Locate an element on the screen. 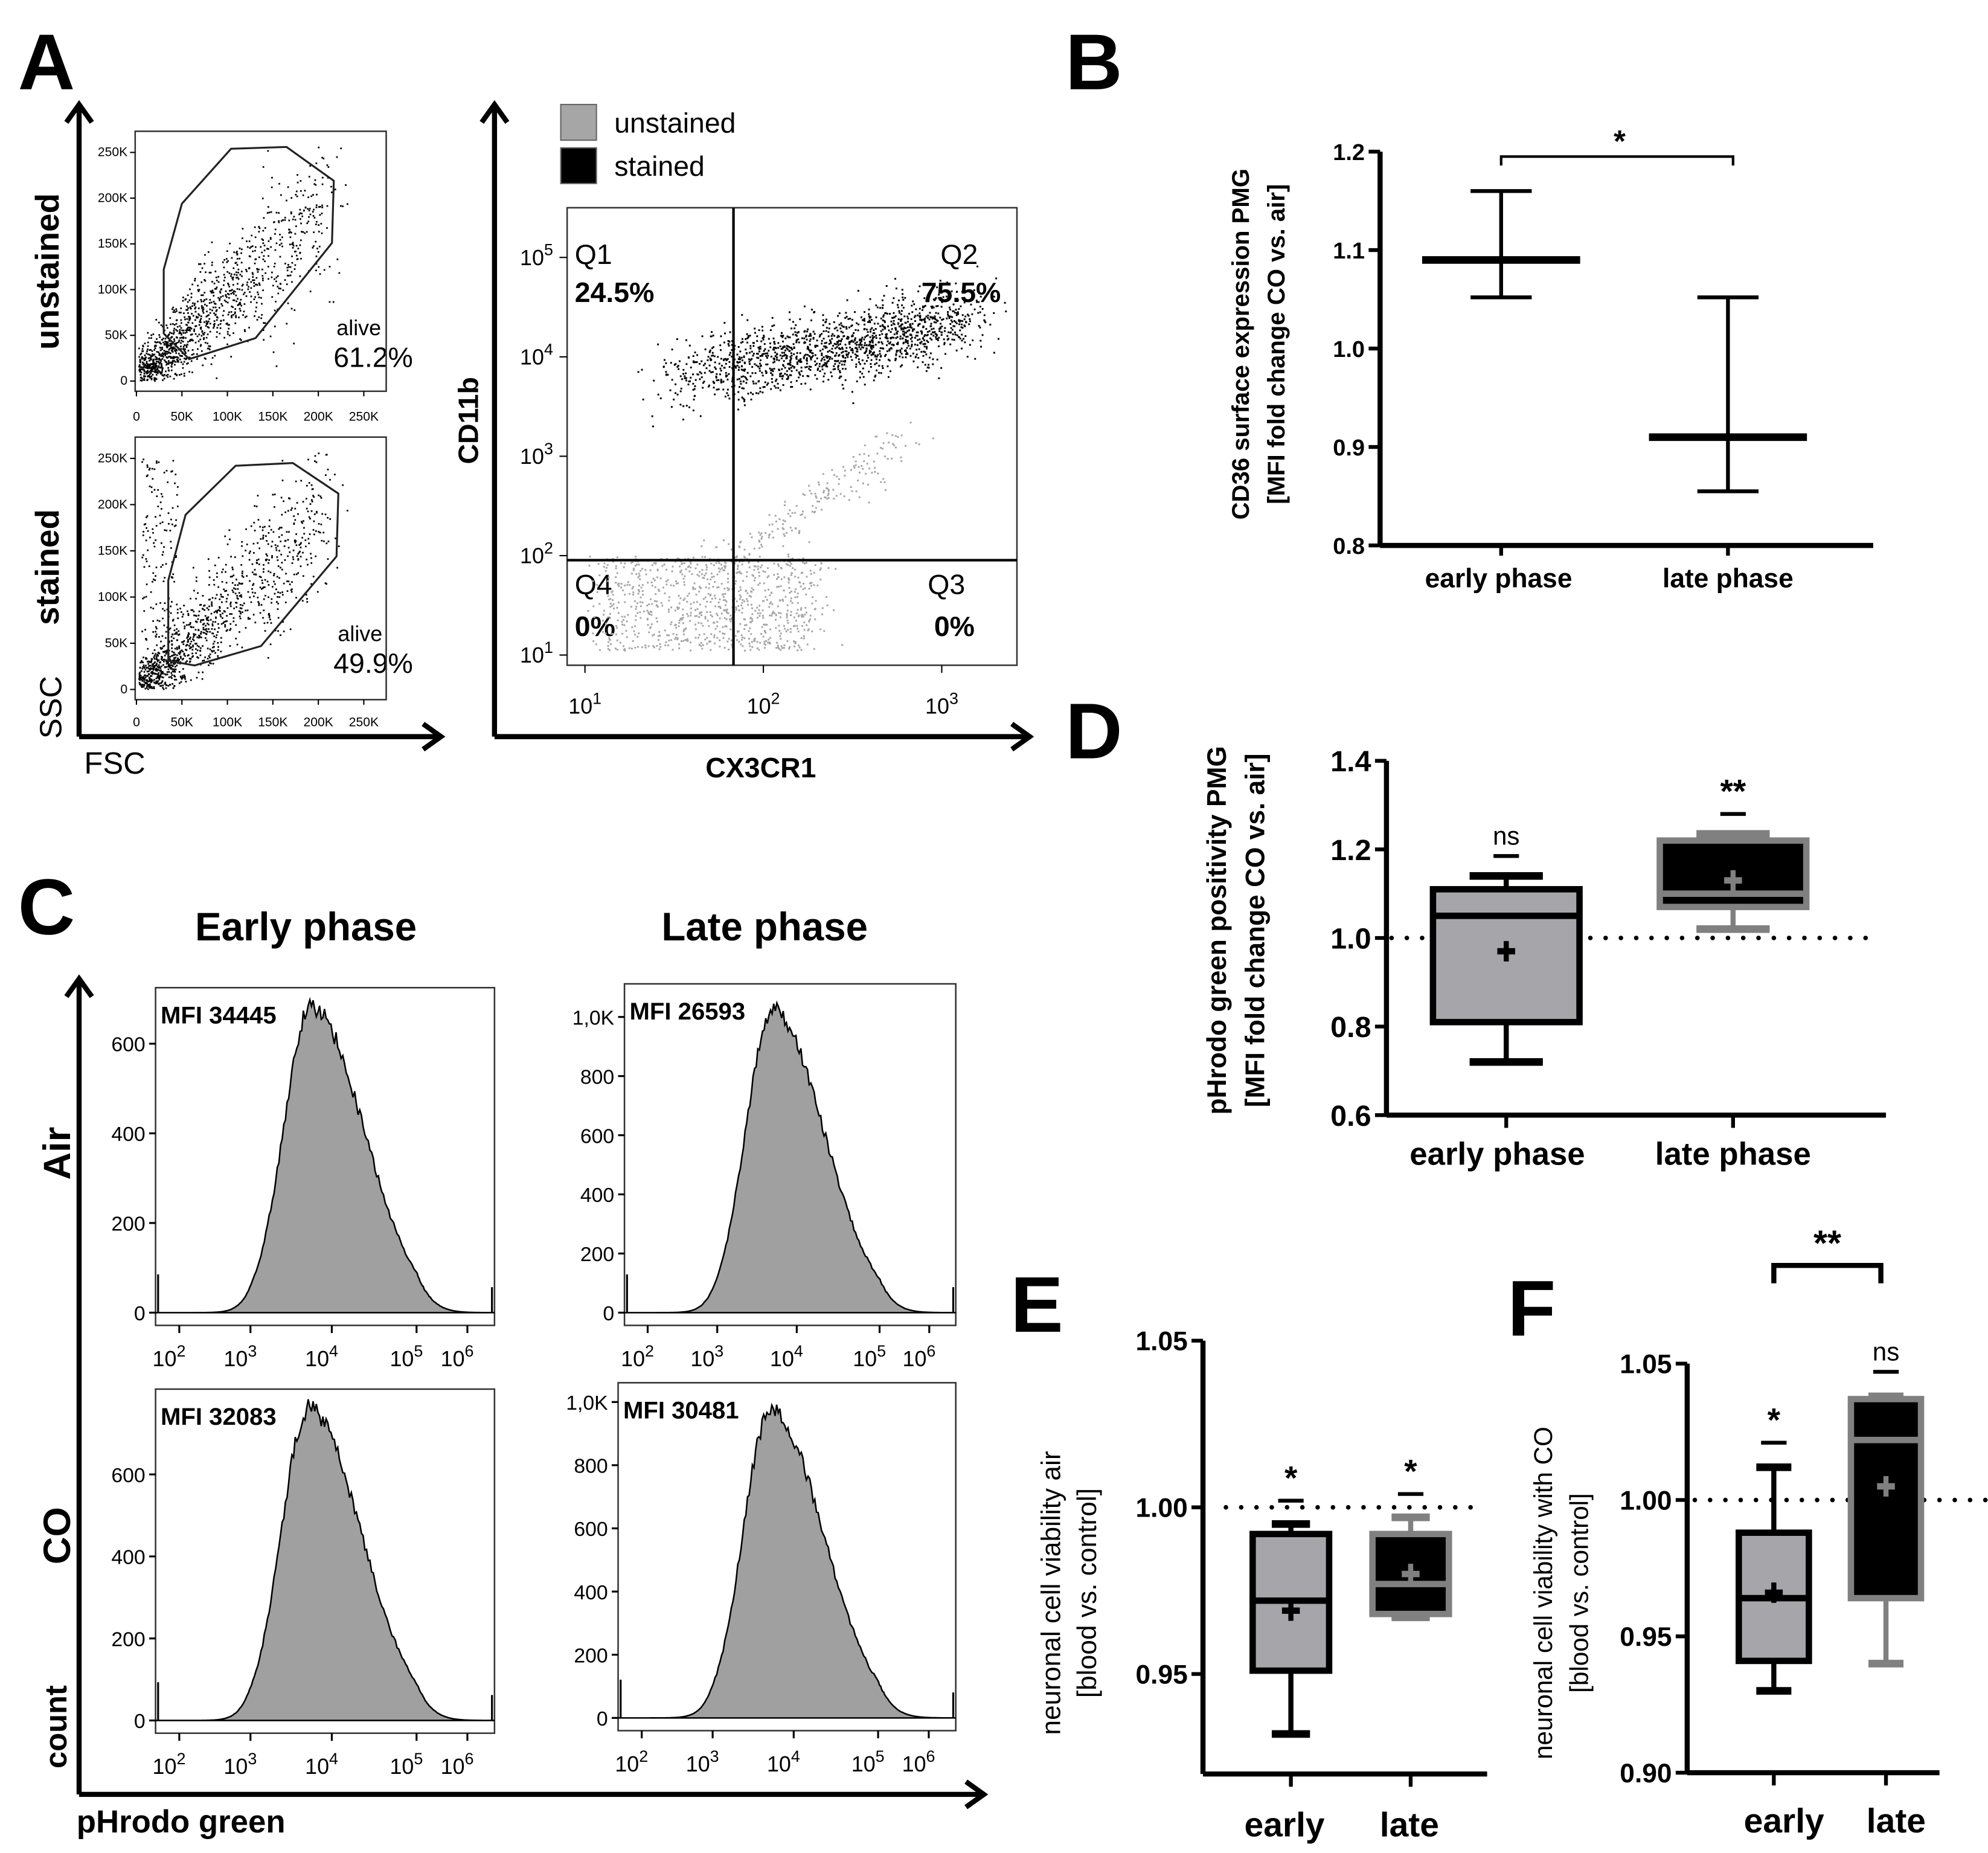 Image resolution: width=1988 pixels, height=1853 pixels. x-tick-label: 100K is located at coordinates (228, 416).